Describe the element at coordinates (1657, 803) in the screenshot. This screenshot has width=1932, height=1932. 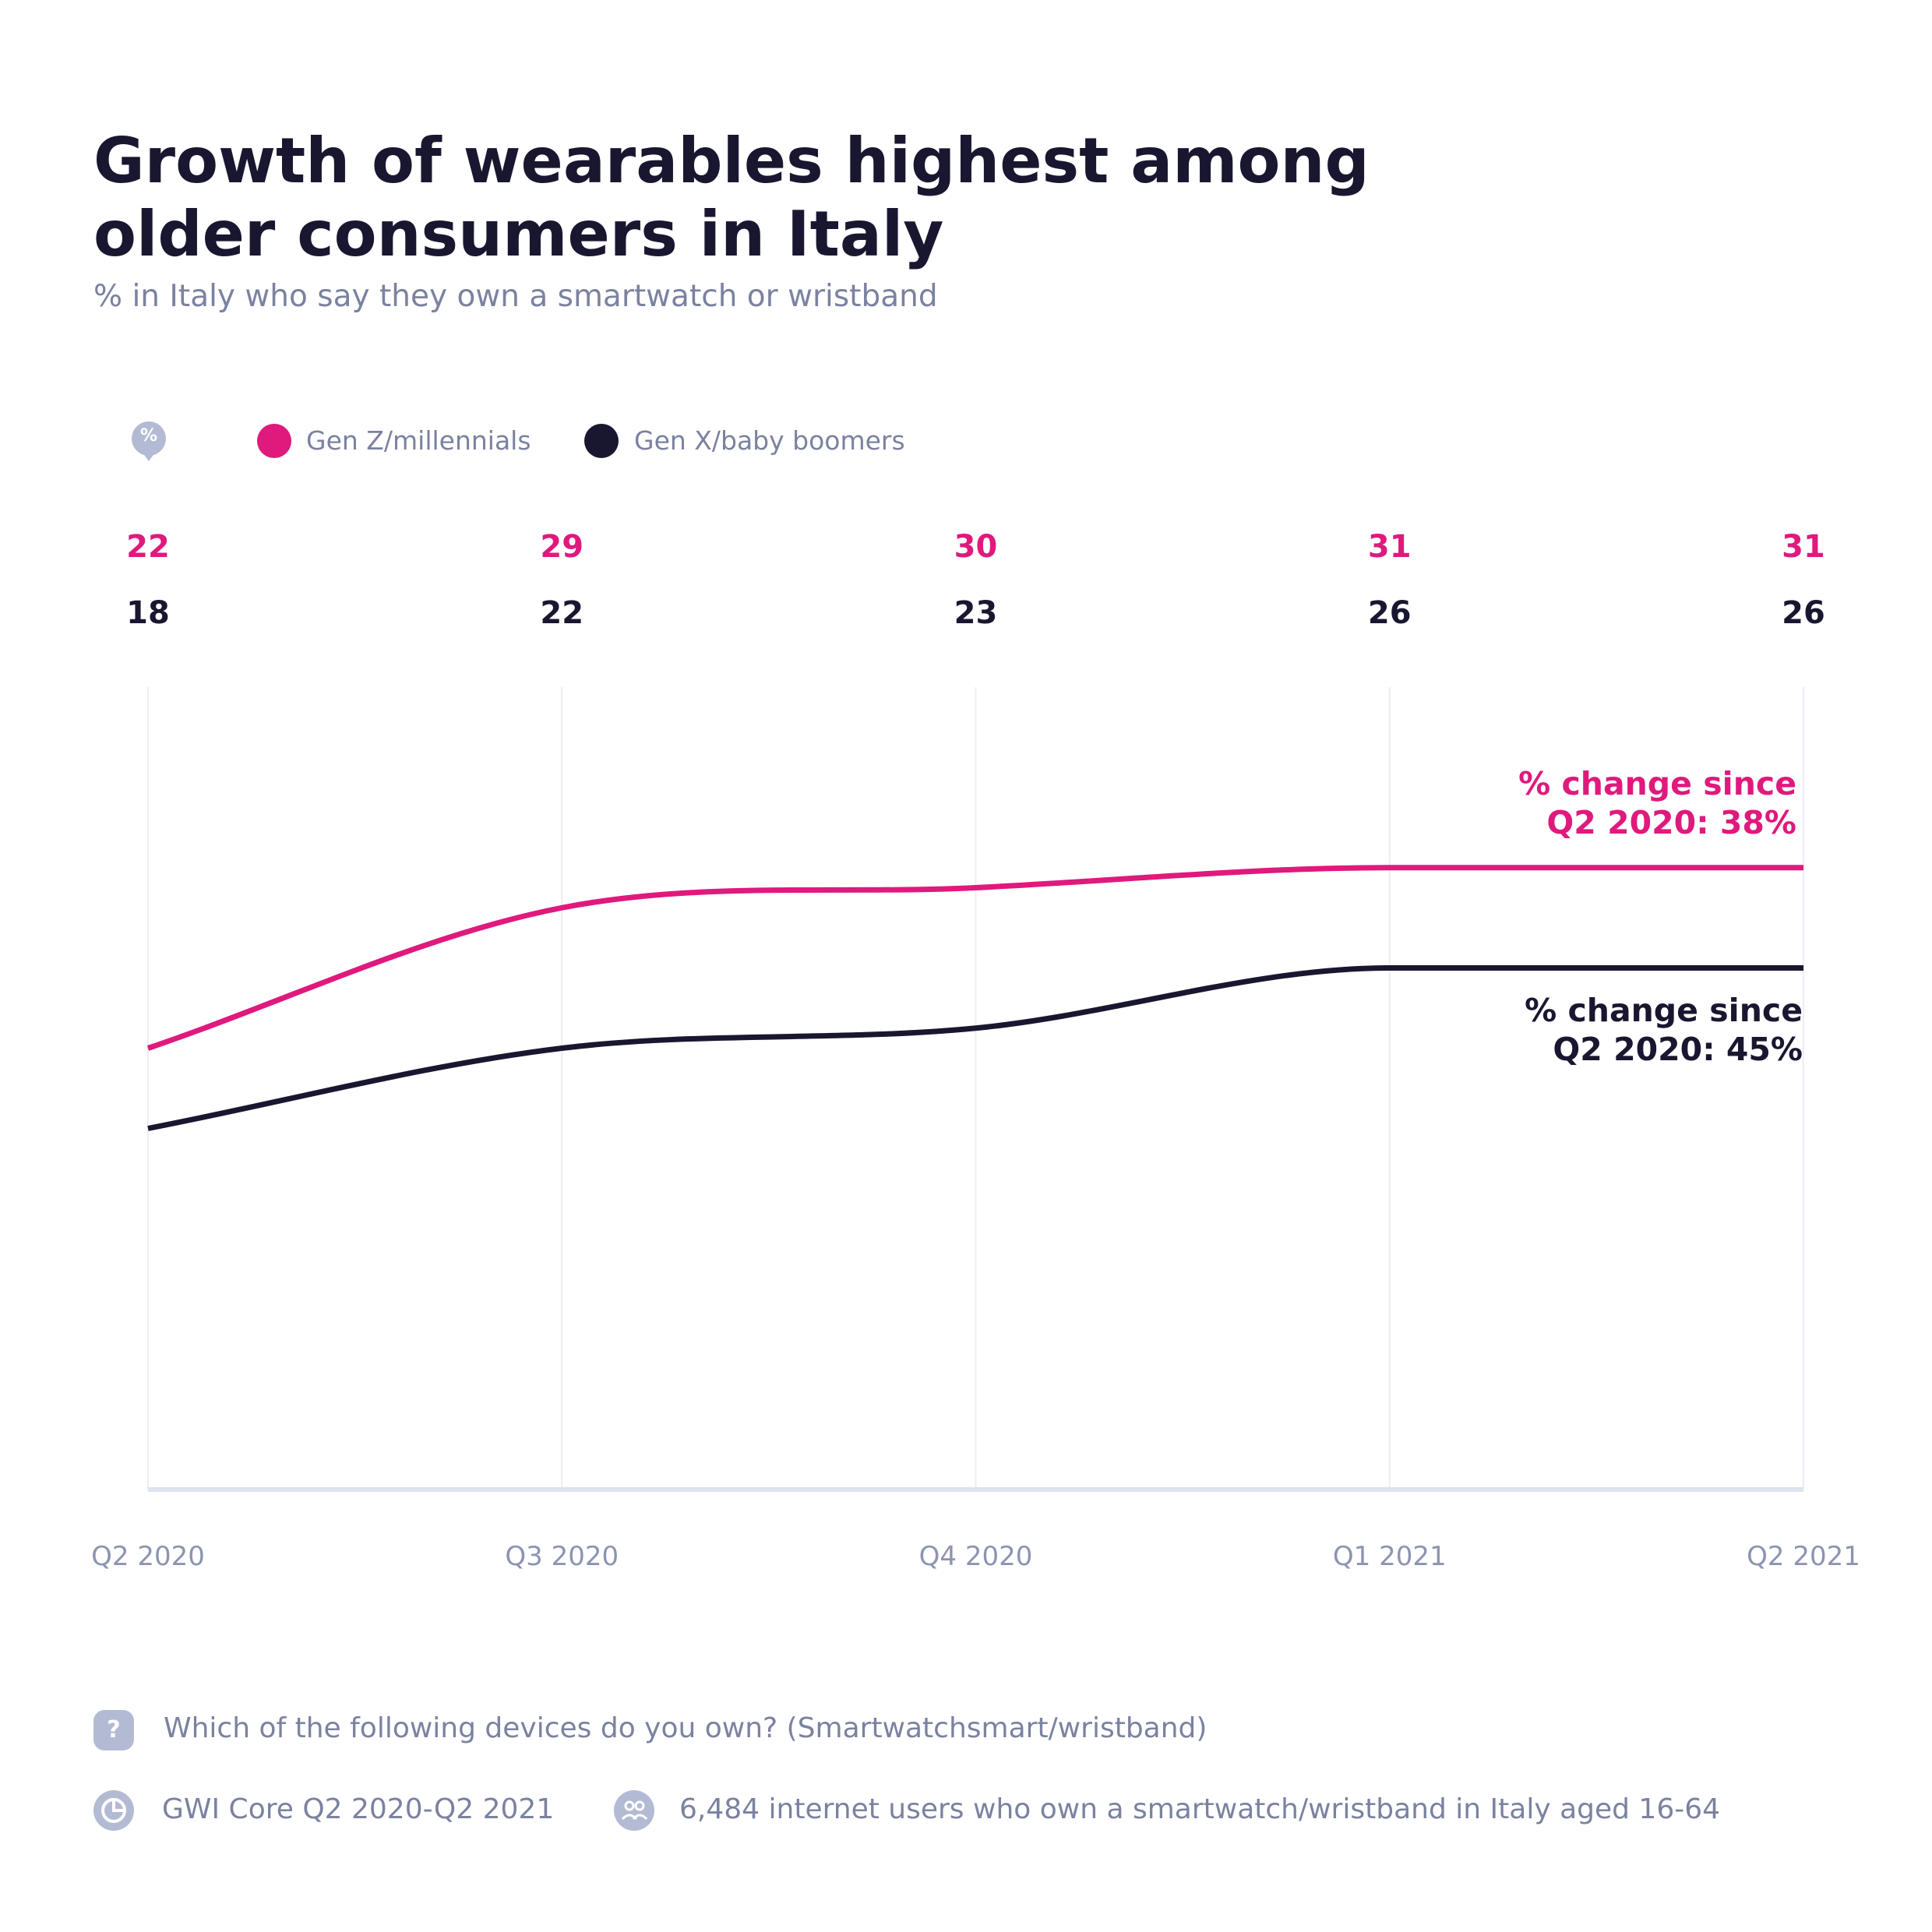
I see `annotation-gen-z: % change since Q2 2020: 38%` at that location.